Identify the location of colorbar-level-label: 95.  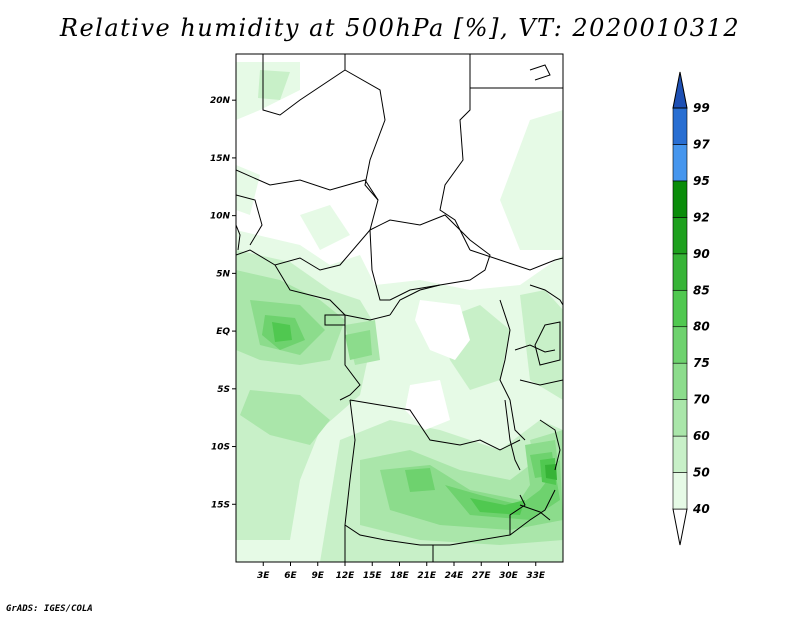
(701, 181).